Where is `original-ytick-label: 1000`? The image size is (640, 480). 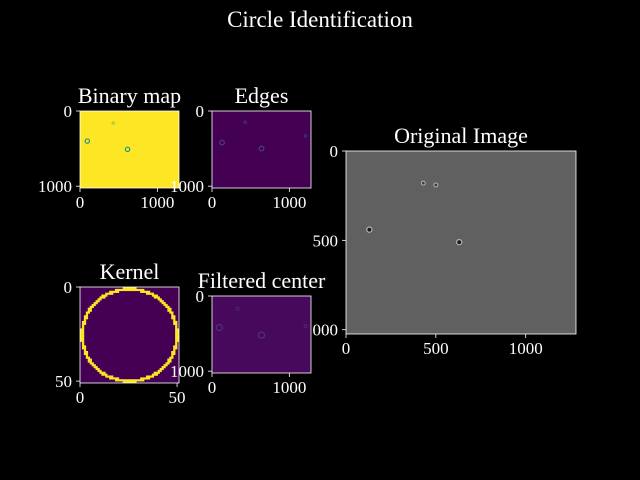
original-ytick-label: 1000 is located at coordinates (321, 330).